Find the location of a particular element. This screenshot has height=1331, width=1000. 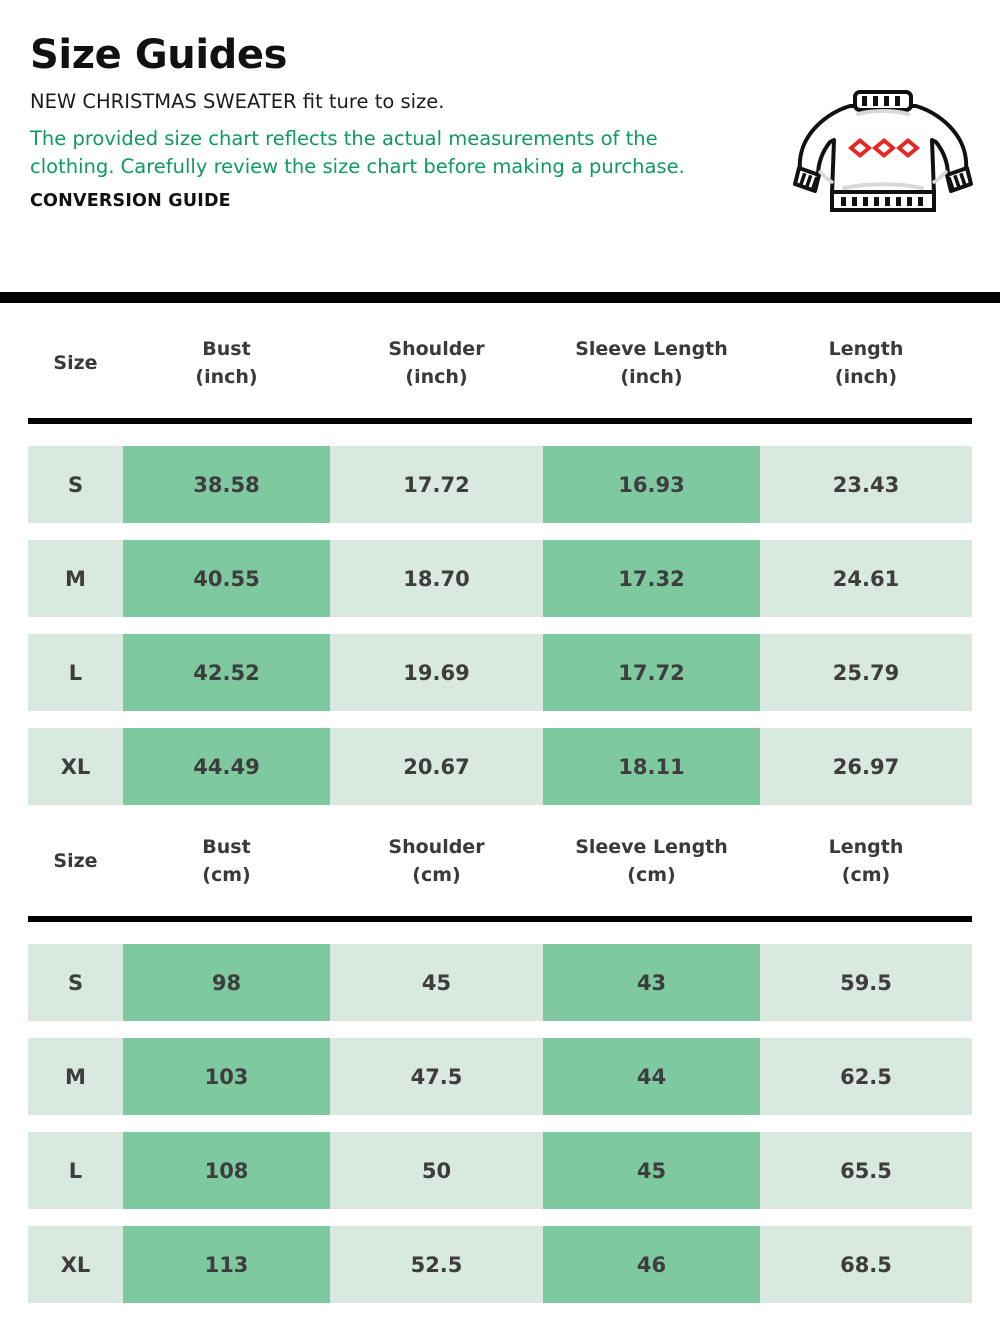

cell-size-xl-cm: XL is located at coordinates (75, 1264).